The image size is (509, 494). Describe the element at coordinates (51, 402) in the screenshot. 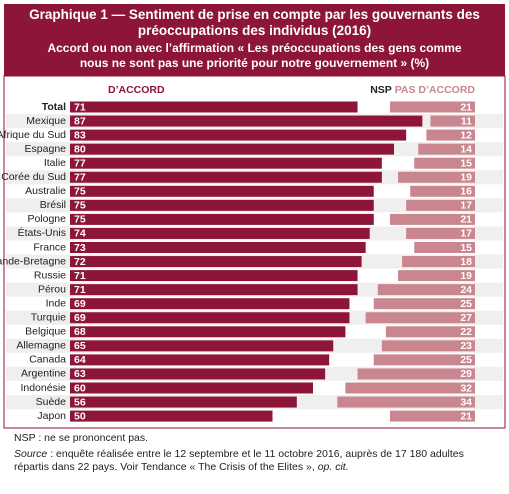

I see `category-label: Suède` at that location.